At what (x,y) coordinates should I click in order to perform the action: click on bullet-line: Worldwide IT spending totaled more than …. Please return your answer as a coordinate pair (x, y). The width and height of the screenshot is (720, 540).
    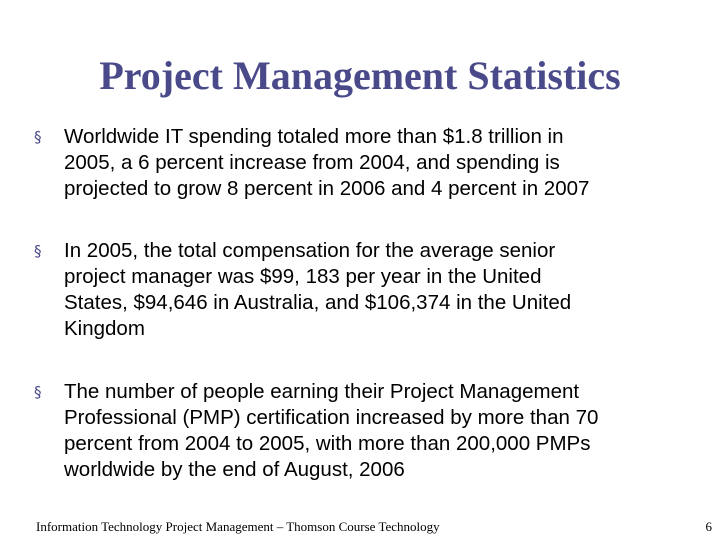
    Looking at the image, I should click on (314, 136).